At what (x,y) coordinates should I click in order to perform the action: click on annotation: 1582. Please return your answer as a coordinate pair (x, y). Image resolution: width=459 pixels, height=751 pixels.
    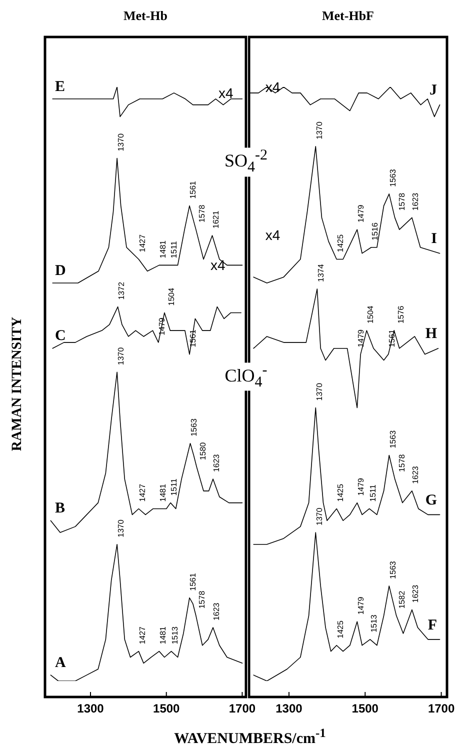
    Looking at the image, I should click on (401, 599).